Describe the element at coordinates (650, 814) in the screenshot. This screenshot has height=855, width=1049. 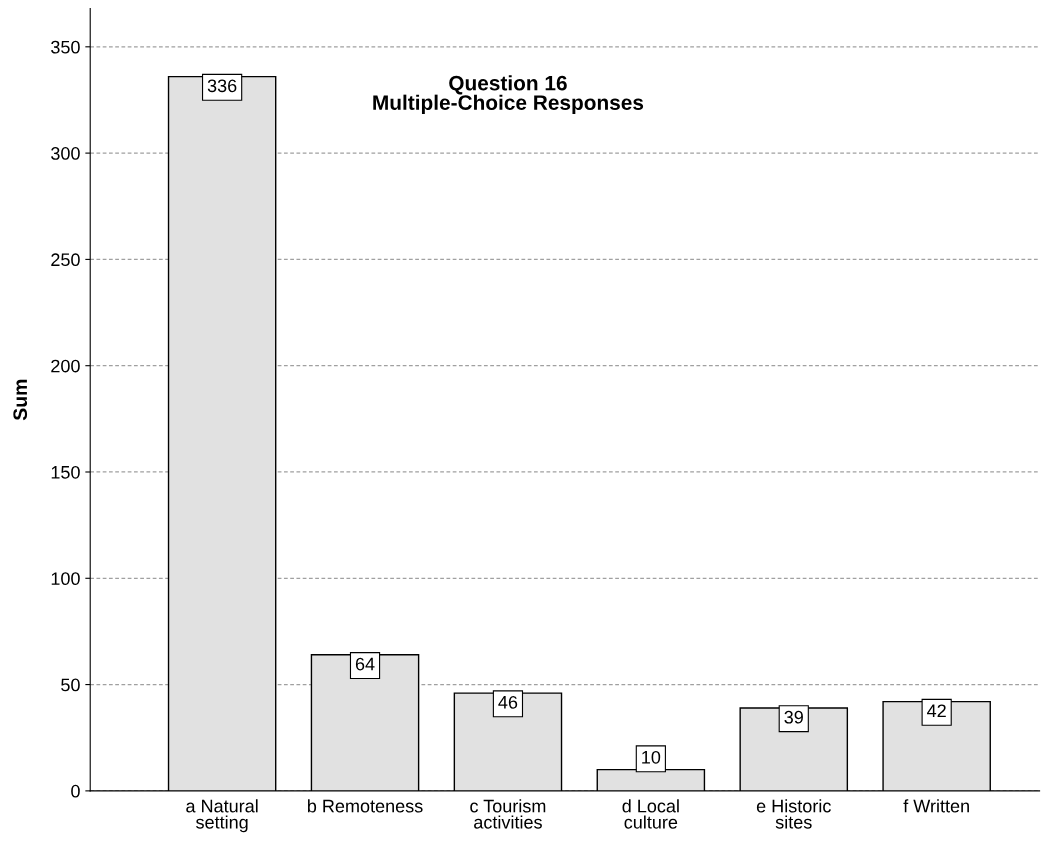
I see `x-tick-label: d Local culture` at that location.